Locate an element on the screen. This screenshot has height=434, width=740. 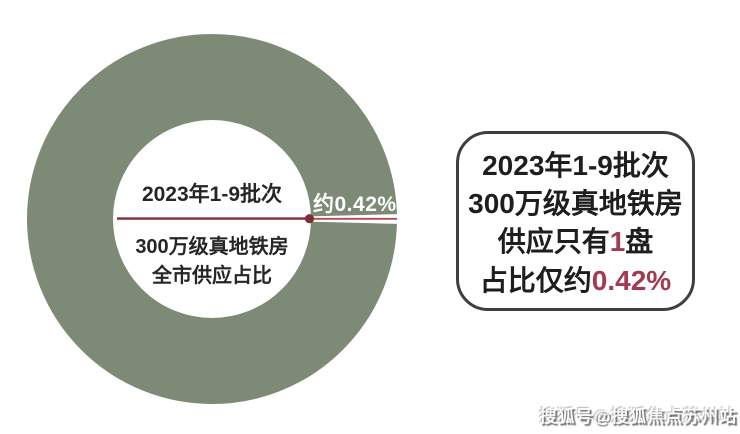
summary-line-4: 占比仅约0.42% is located at coordinates (575, 280).